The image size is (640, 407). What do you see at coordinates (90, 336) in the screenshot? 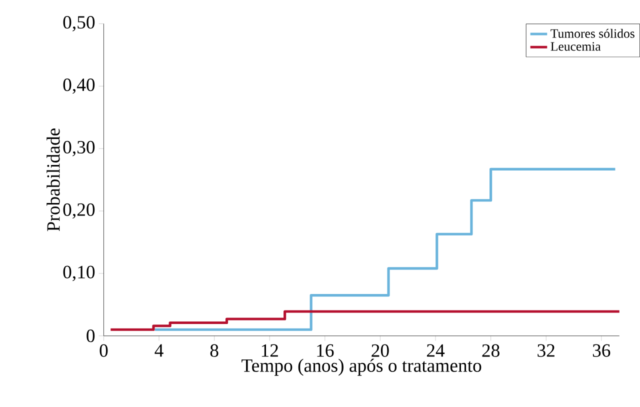
I see `y-tick-label: 0` at bounding box center [90, 336].